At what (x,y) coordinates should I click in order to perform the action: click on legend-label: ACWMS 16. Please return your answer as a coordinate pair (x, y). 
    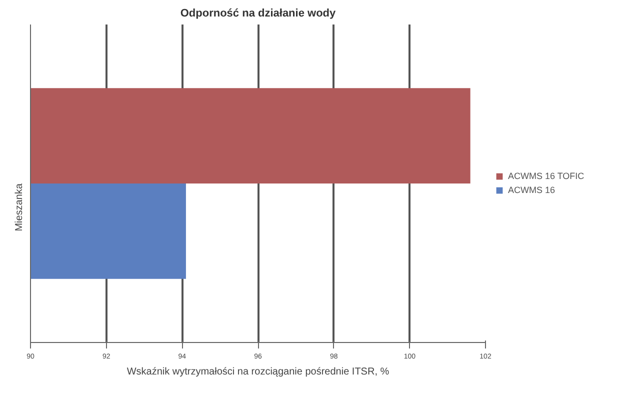
    Looking at the image, I should click on (532, 190).